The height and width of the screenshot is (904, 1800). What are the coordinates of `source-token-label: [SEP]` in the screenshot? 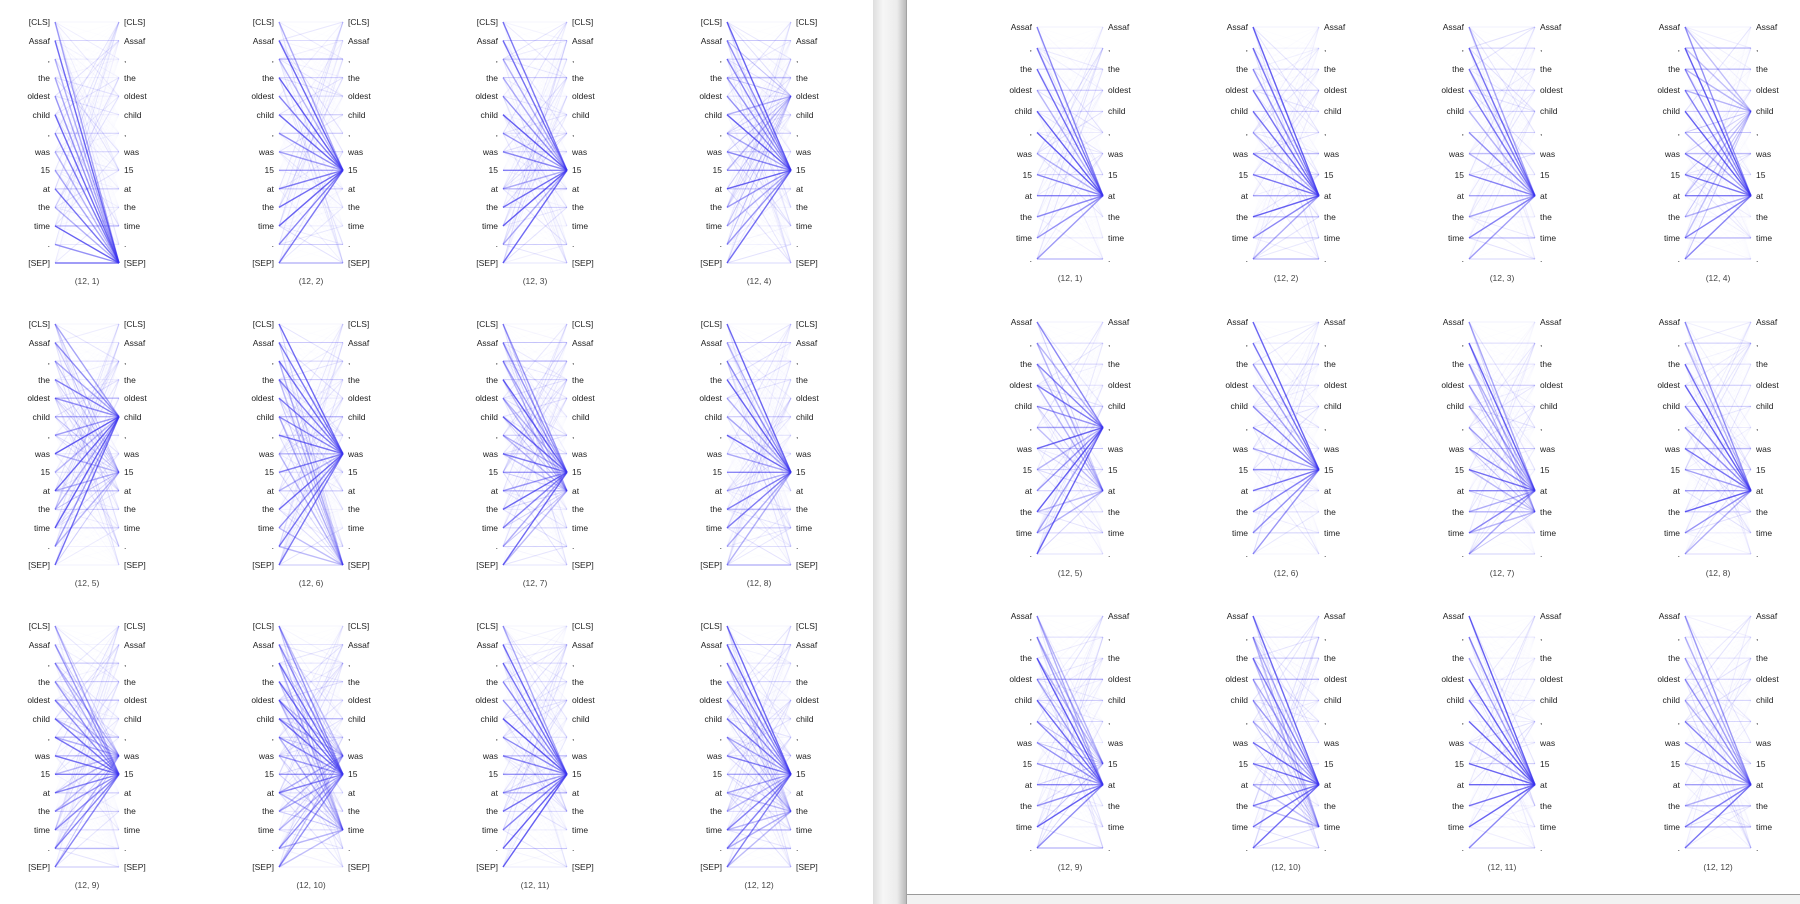 It's located at (39, 263).